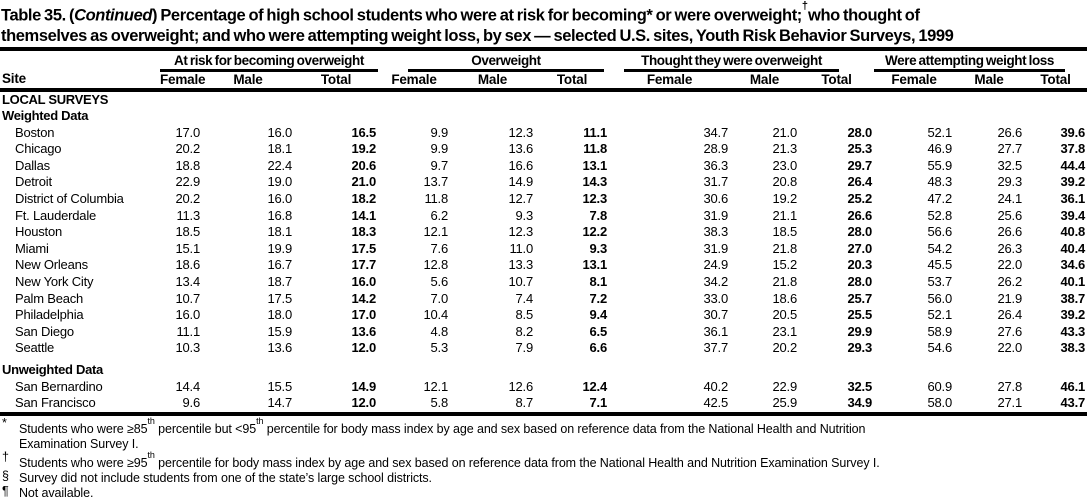 The width and height of the screenshot is (1087, 501). Describe the element at coordinates (940, 348) in the screenshot. I see `value-cell: 54.6` at that location.